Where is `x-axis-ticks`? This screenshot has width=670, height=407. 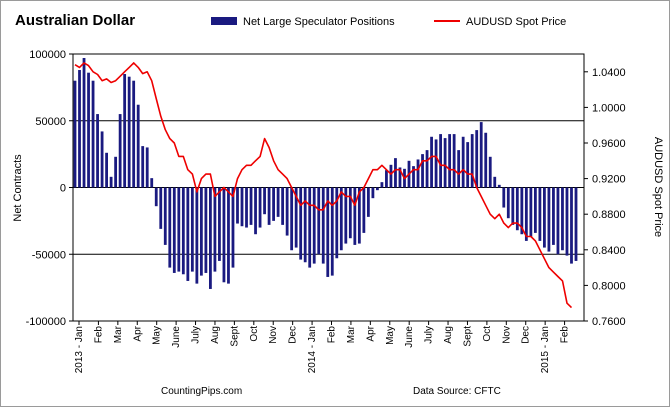
x-axis-ticks is located at coordinates (322, 323).